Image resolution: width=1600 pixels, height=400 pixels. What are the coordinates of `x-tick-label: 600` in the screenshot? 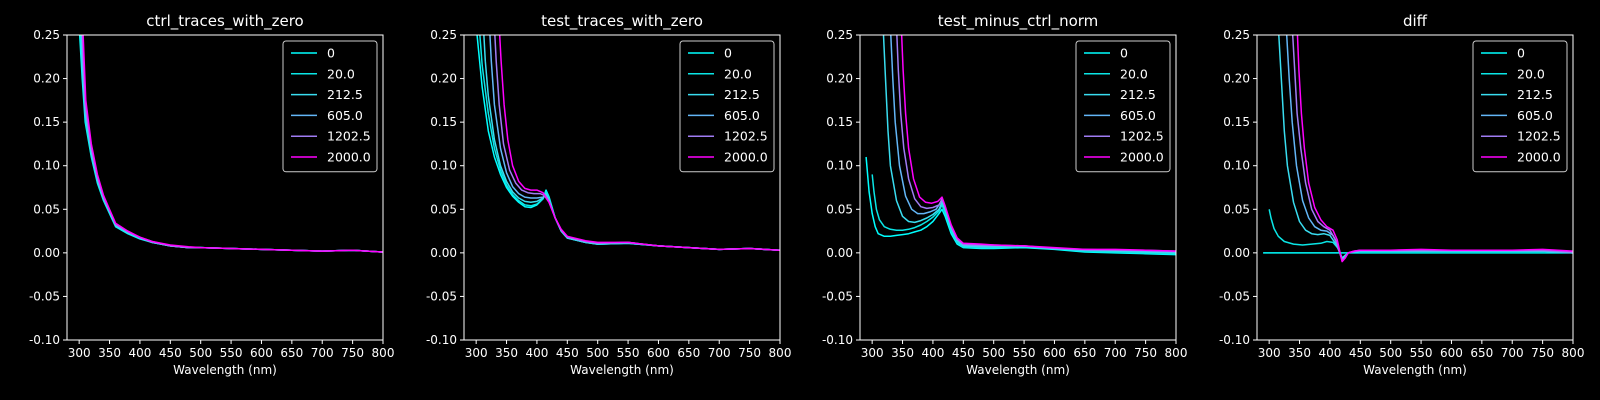 It's located at (261, 353).